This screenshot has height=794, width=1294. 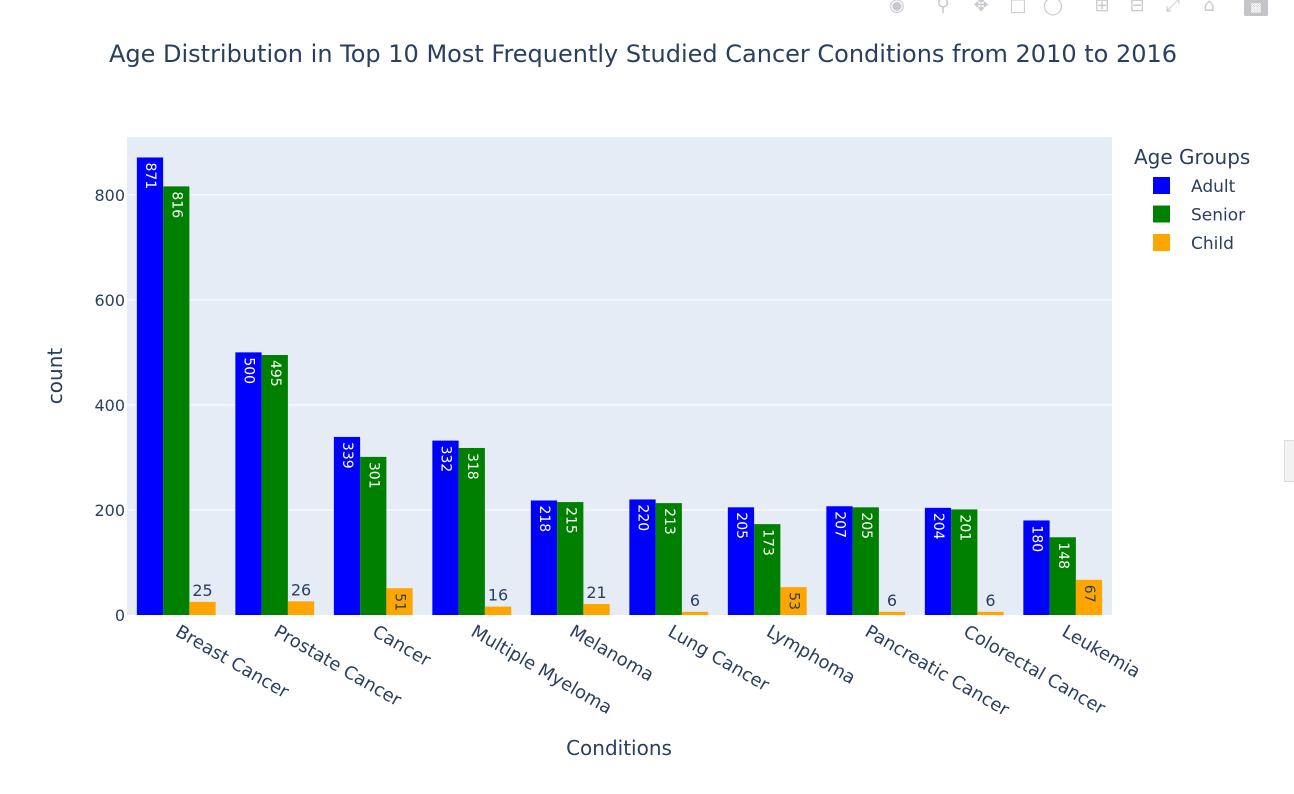 What do you see at coordinates (669, 521) in the screenshot?
I see `data-label: 213` at bounding box center [669, 521].